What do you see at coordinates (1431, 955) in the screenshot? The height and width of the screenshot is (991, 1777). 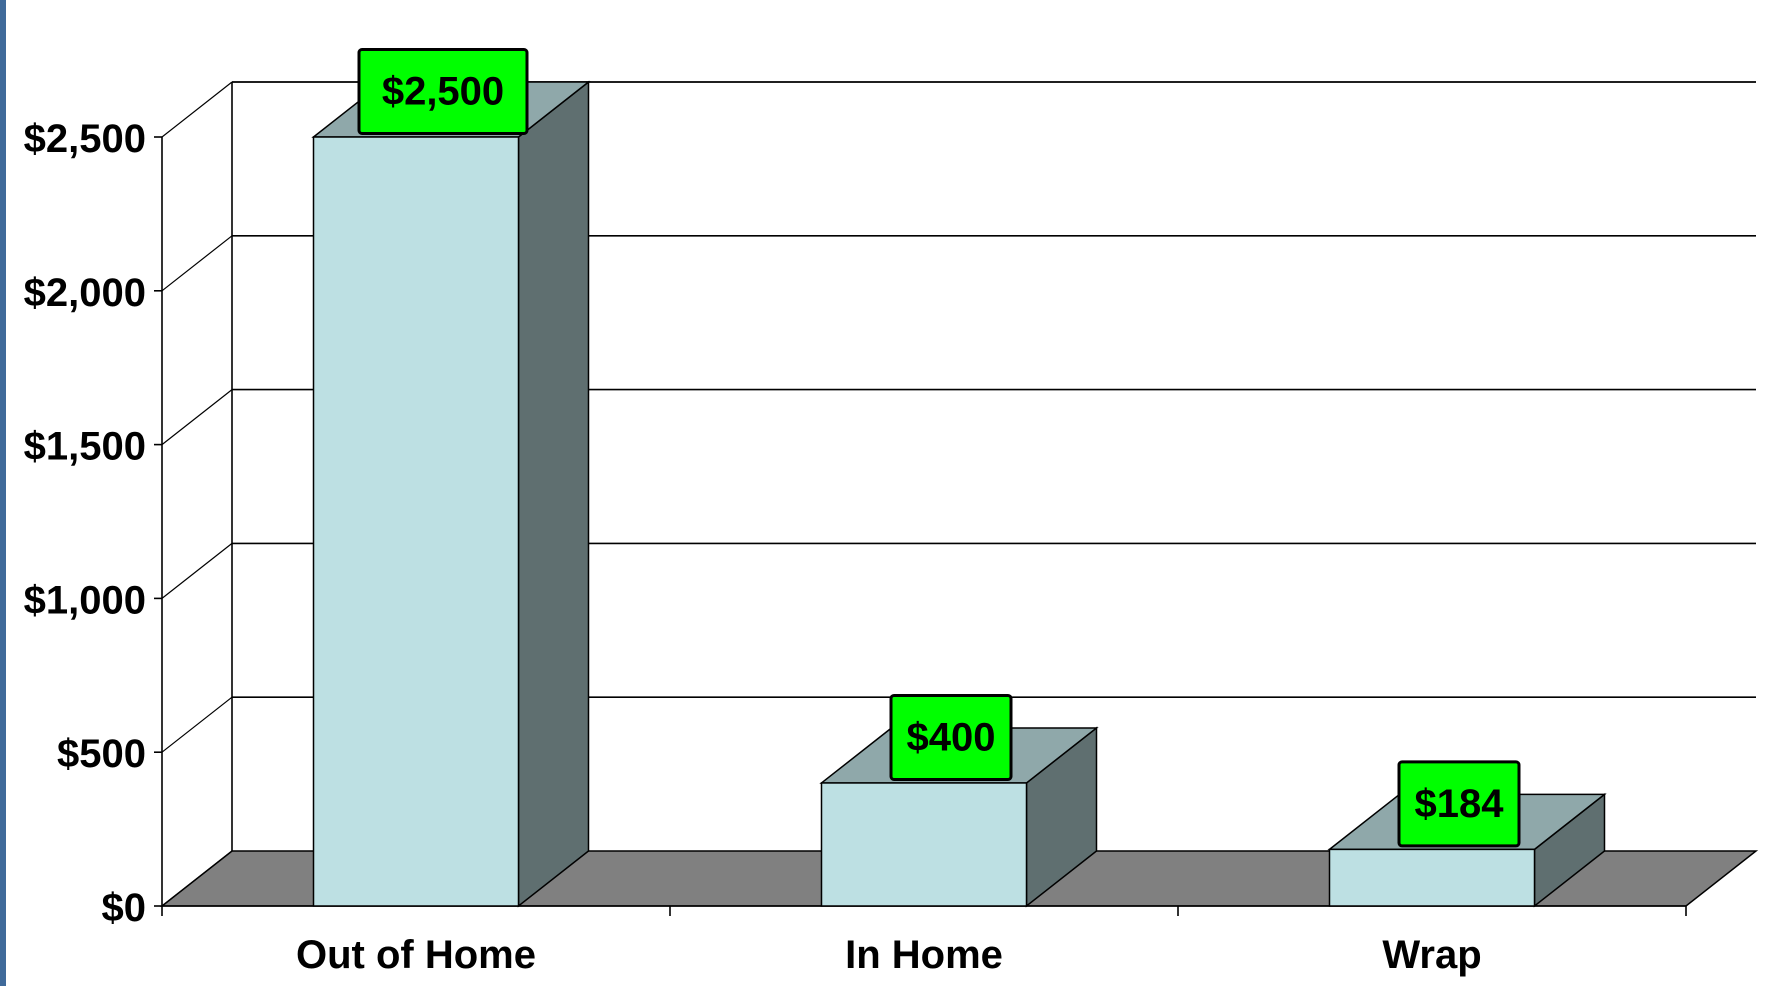 I see `x-axis-category-label: Wrap` at bounding box center [1431, 955].